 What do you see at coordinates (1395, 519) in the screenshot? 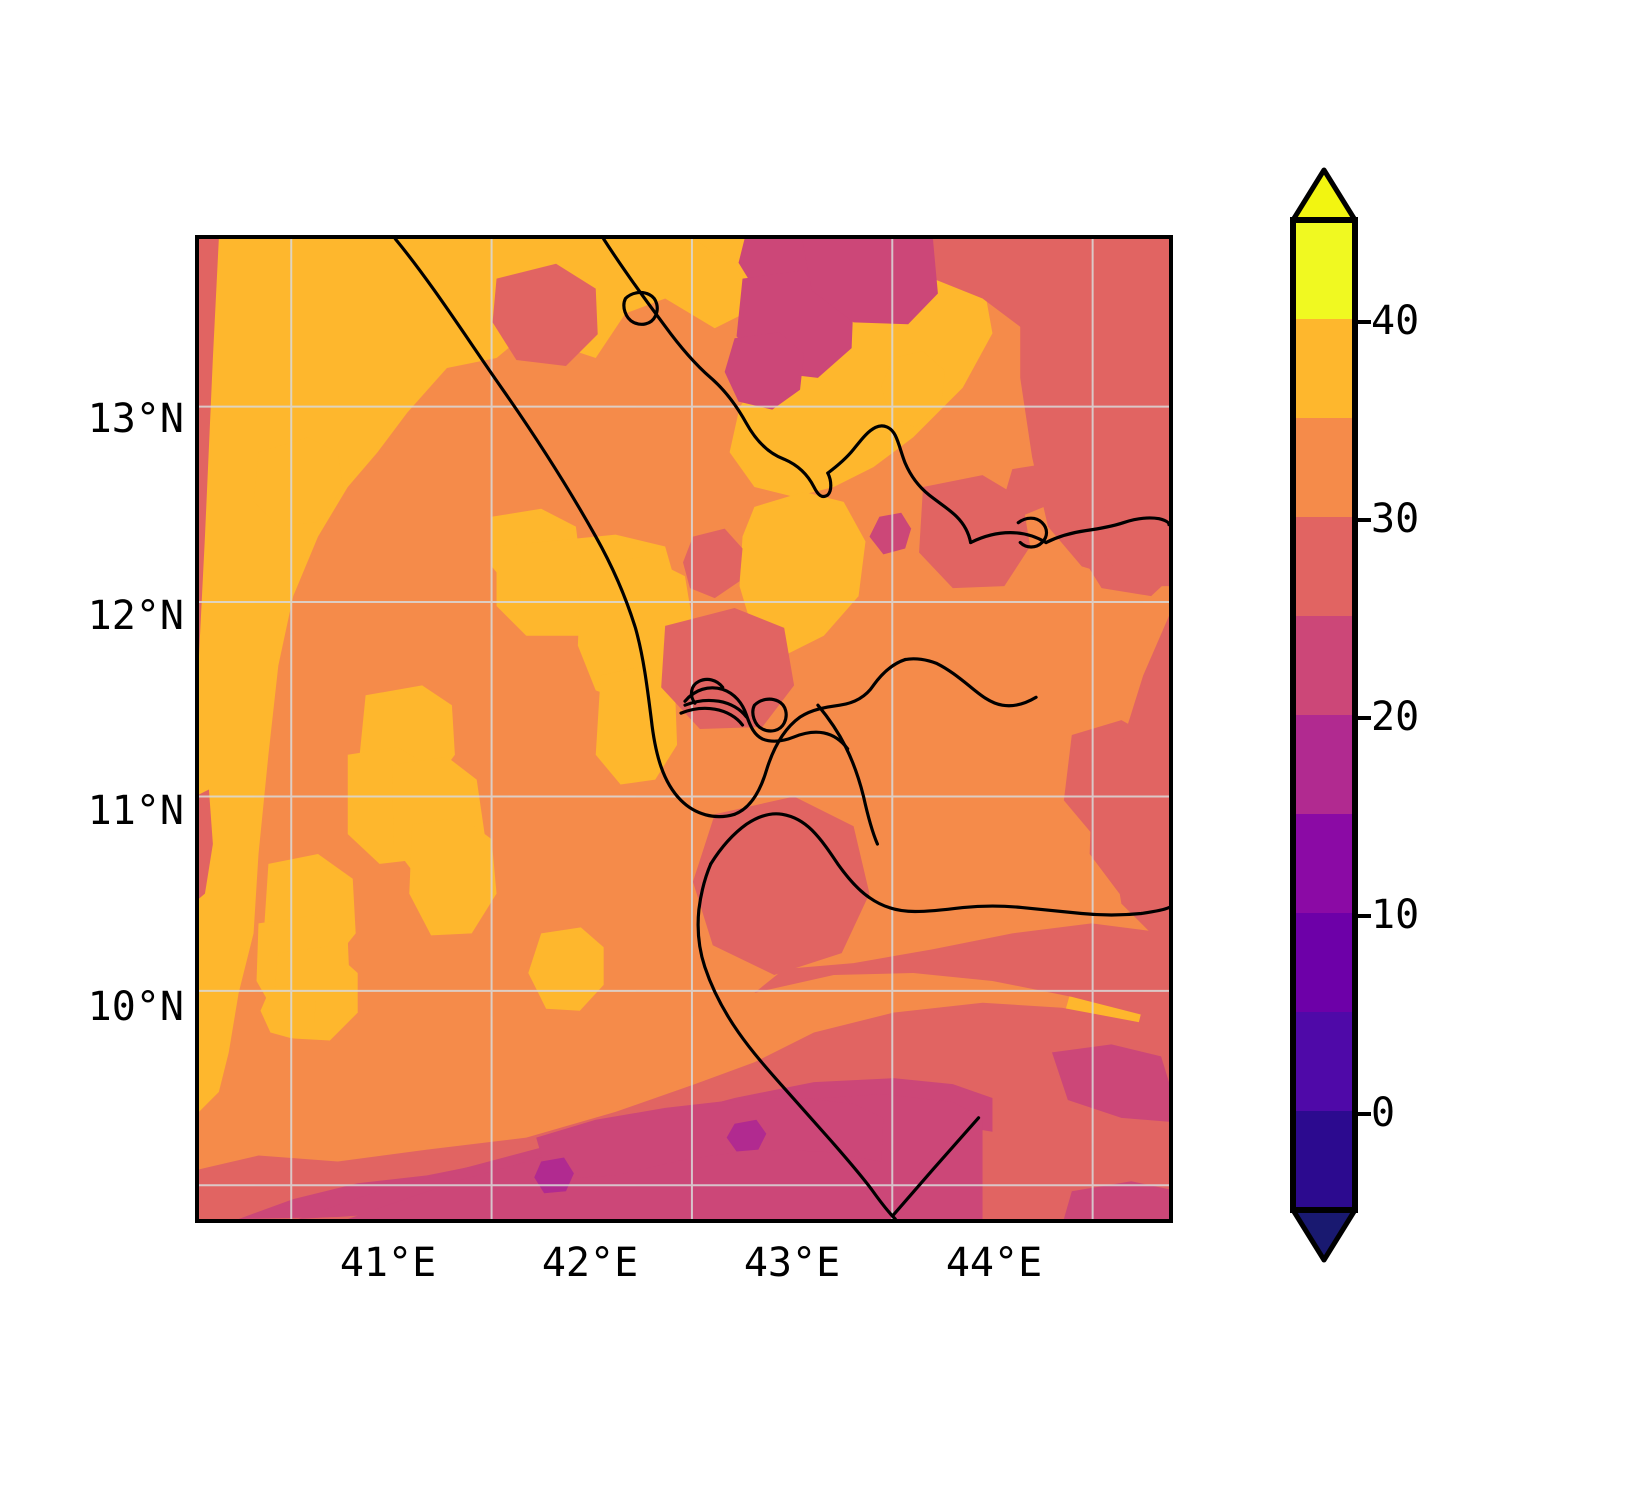
I see `colorbar-tick-label-30: 30` at bounding box center [1395, 519].